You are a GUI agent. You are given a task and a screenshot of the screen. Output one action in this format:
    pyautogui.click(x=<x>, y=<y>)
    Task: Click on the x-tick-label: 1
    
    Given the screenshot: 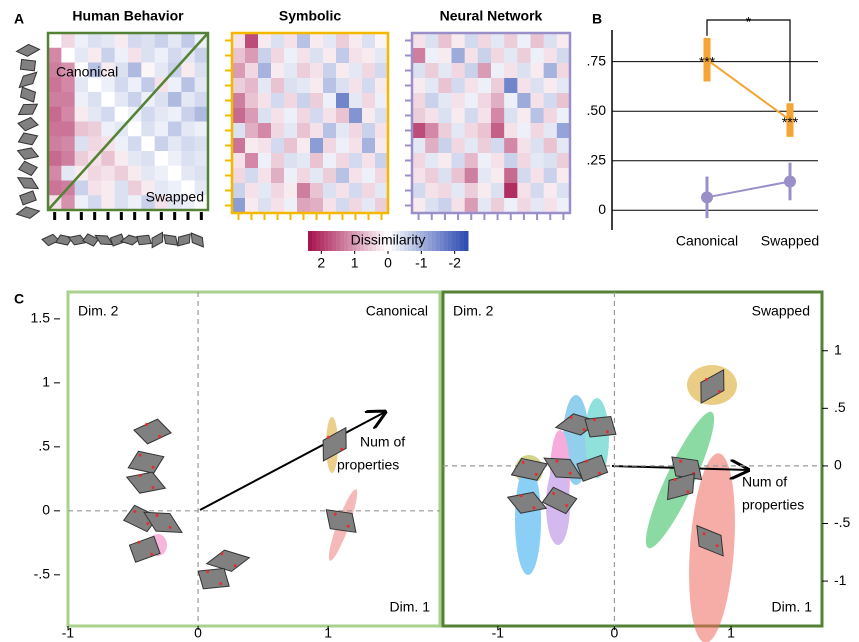 What is the action you would take?
    pyautogui.click(x=731, y=633)
    